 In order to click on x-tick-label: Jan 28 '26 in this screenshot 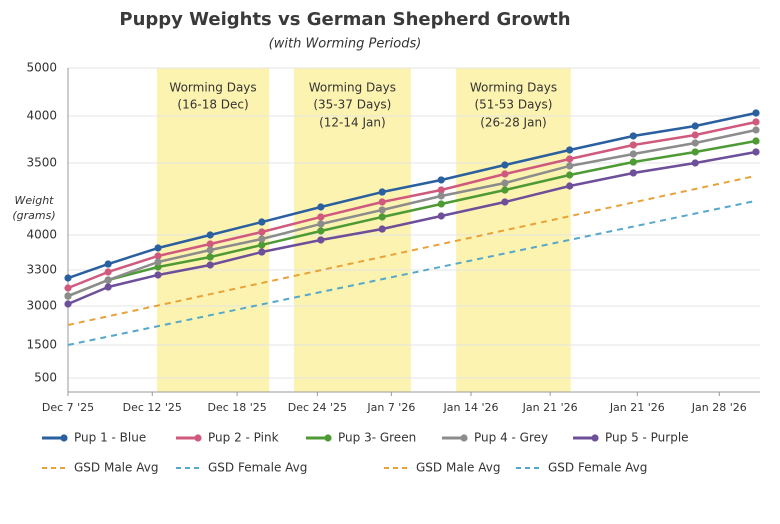, I will do `click(719, 407)`.